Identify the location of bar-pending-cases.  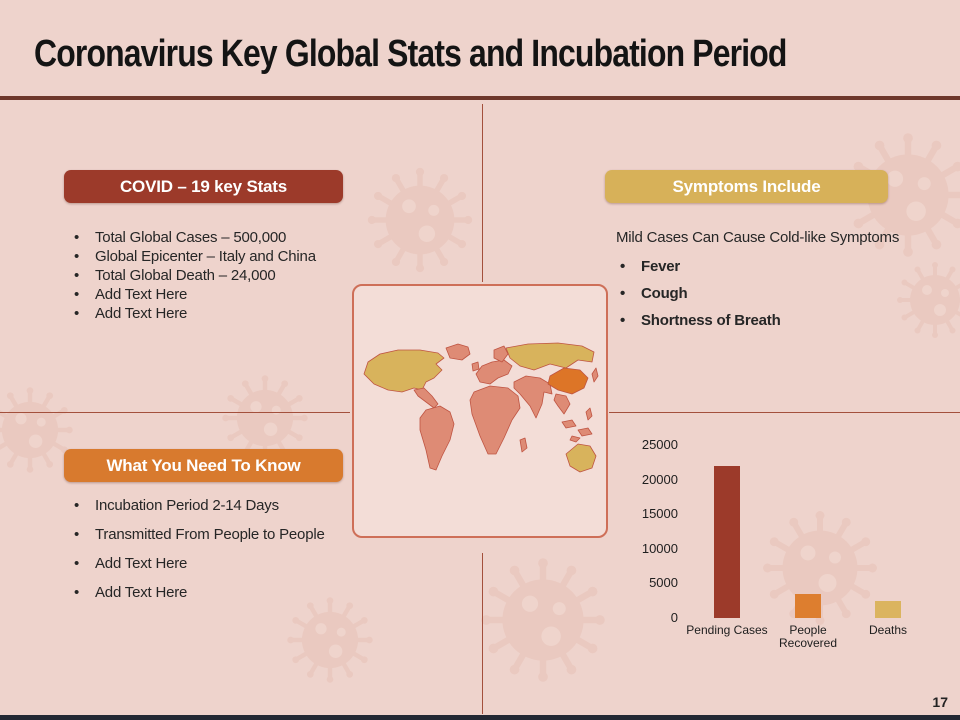
(727, 542).